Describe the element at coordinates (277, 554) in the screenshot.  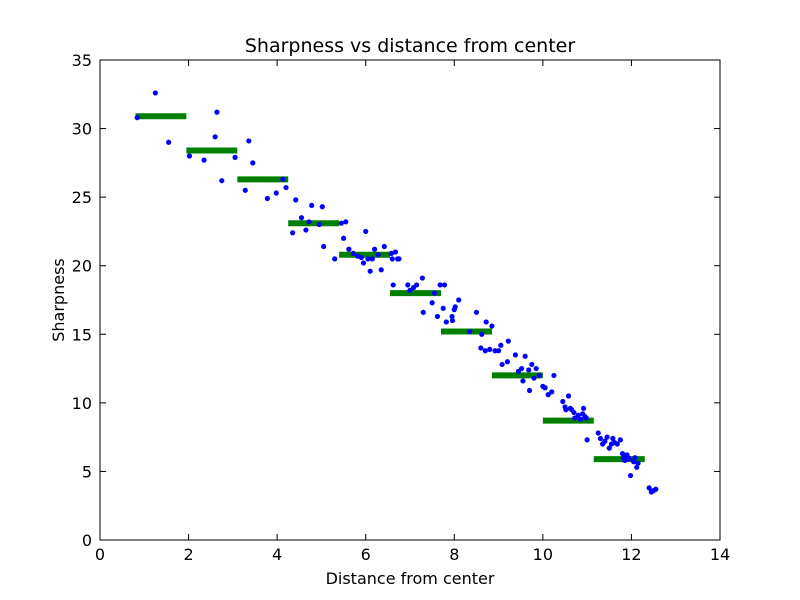
I see `x-tick-label: 4` at that location.